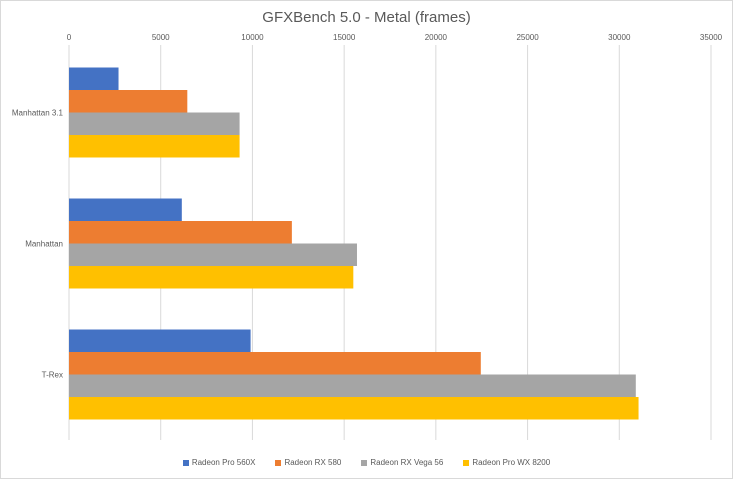  What do you see at coordinates (160, 340) in the screenshot?
I see `bar-radeon-pro-560x-t-rex` at bounding box center [160, 340].